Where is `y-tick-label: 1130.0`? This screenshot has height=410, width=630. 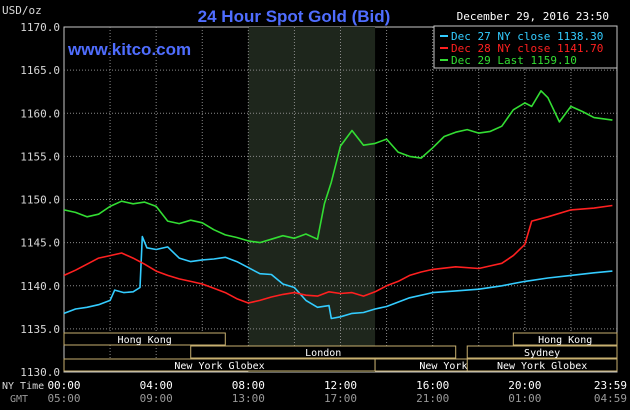 y-tick-label: 1130.0 is located at coordinates (40, 372).